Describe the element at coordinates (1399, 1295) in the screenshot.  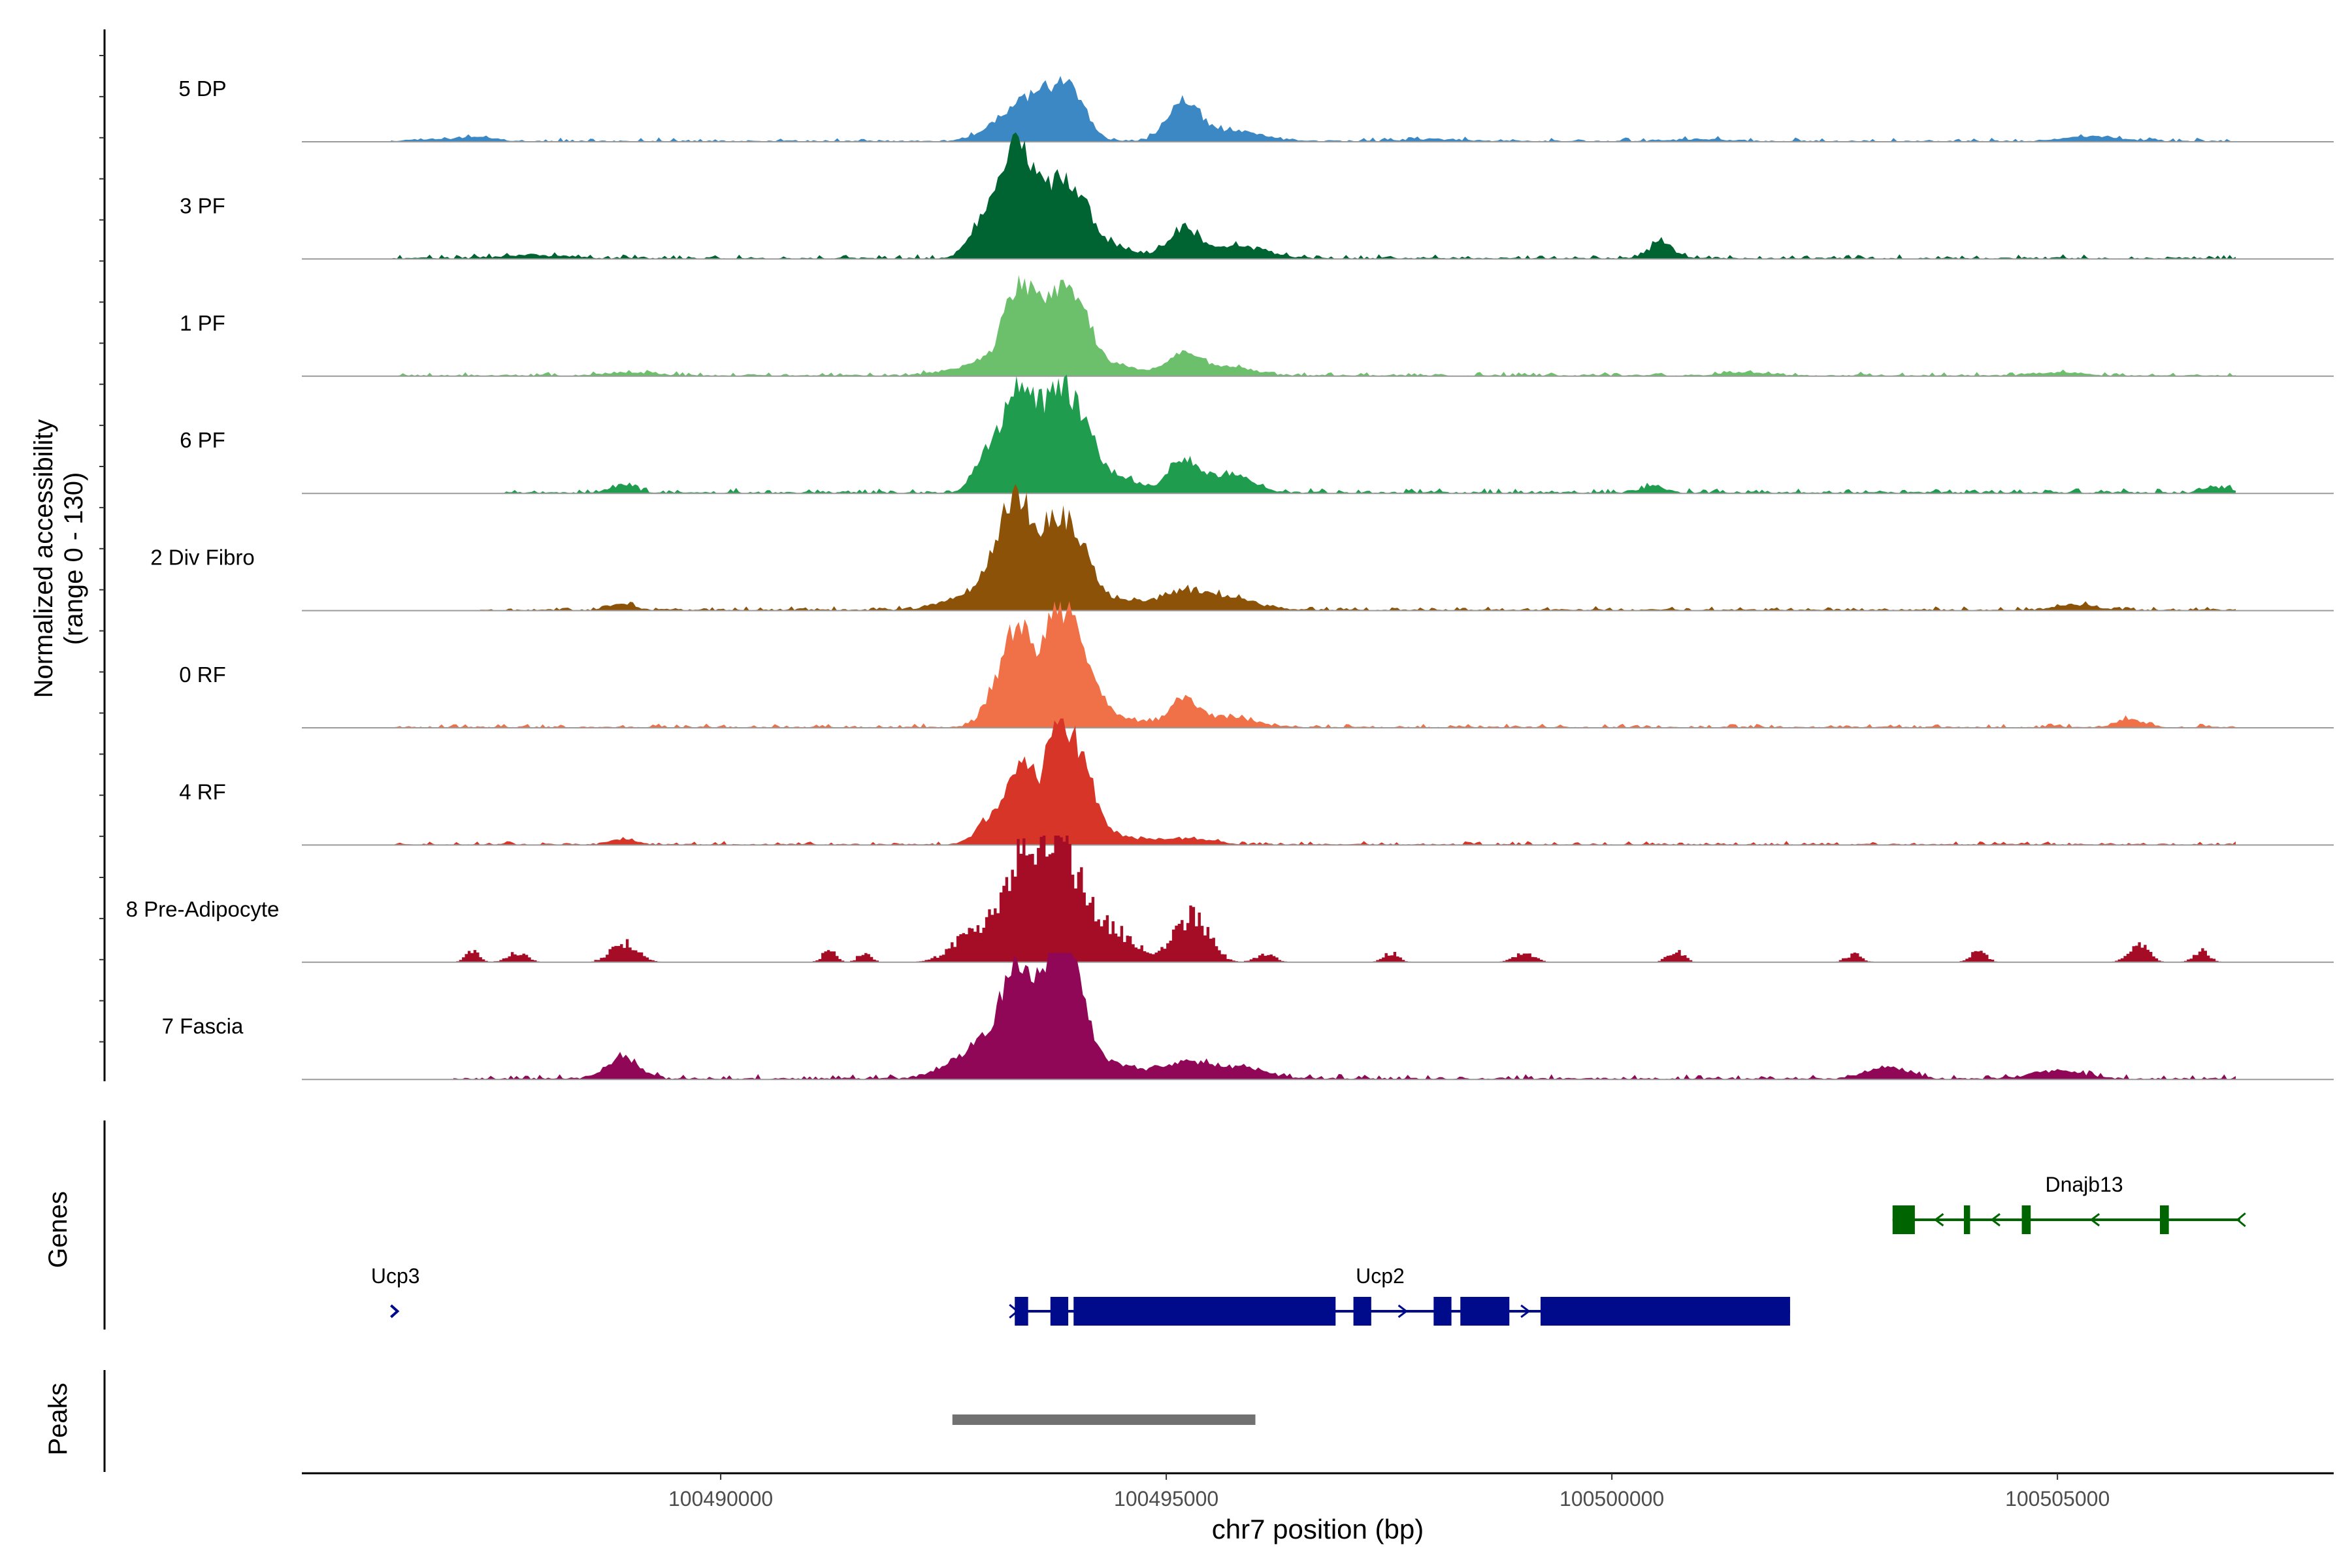
I see `gene-ucp2: Ucp2` at that location.